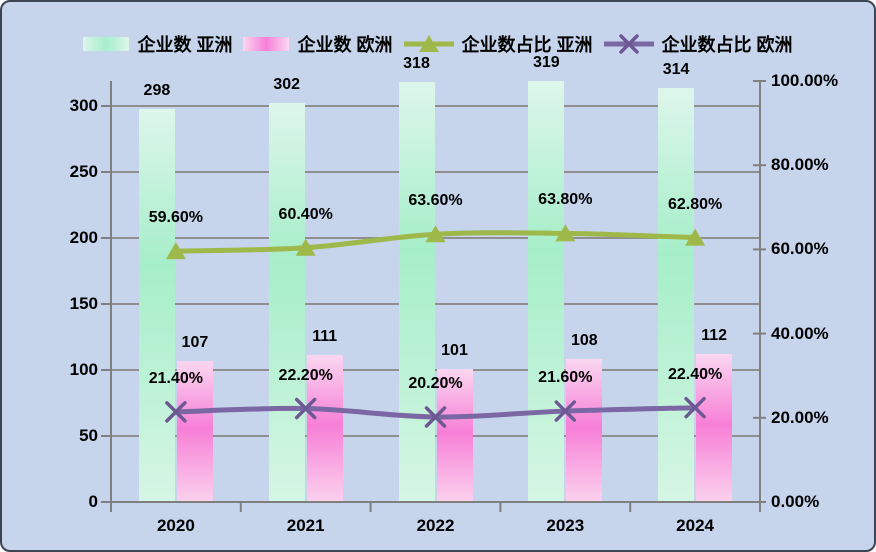 The height and width of the screenshot is (552, 876). I want to click on europe-bar-value-label: 112, so click(714, 336).